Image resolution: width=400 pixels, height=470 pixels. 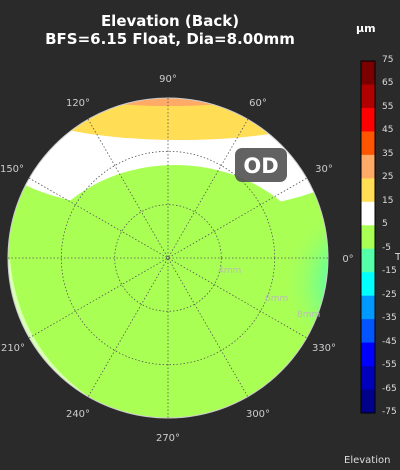 I want to click on colorbar-tick-label: -75, so click(x=389, y=412).